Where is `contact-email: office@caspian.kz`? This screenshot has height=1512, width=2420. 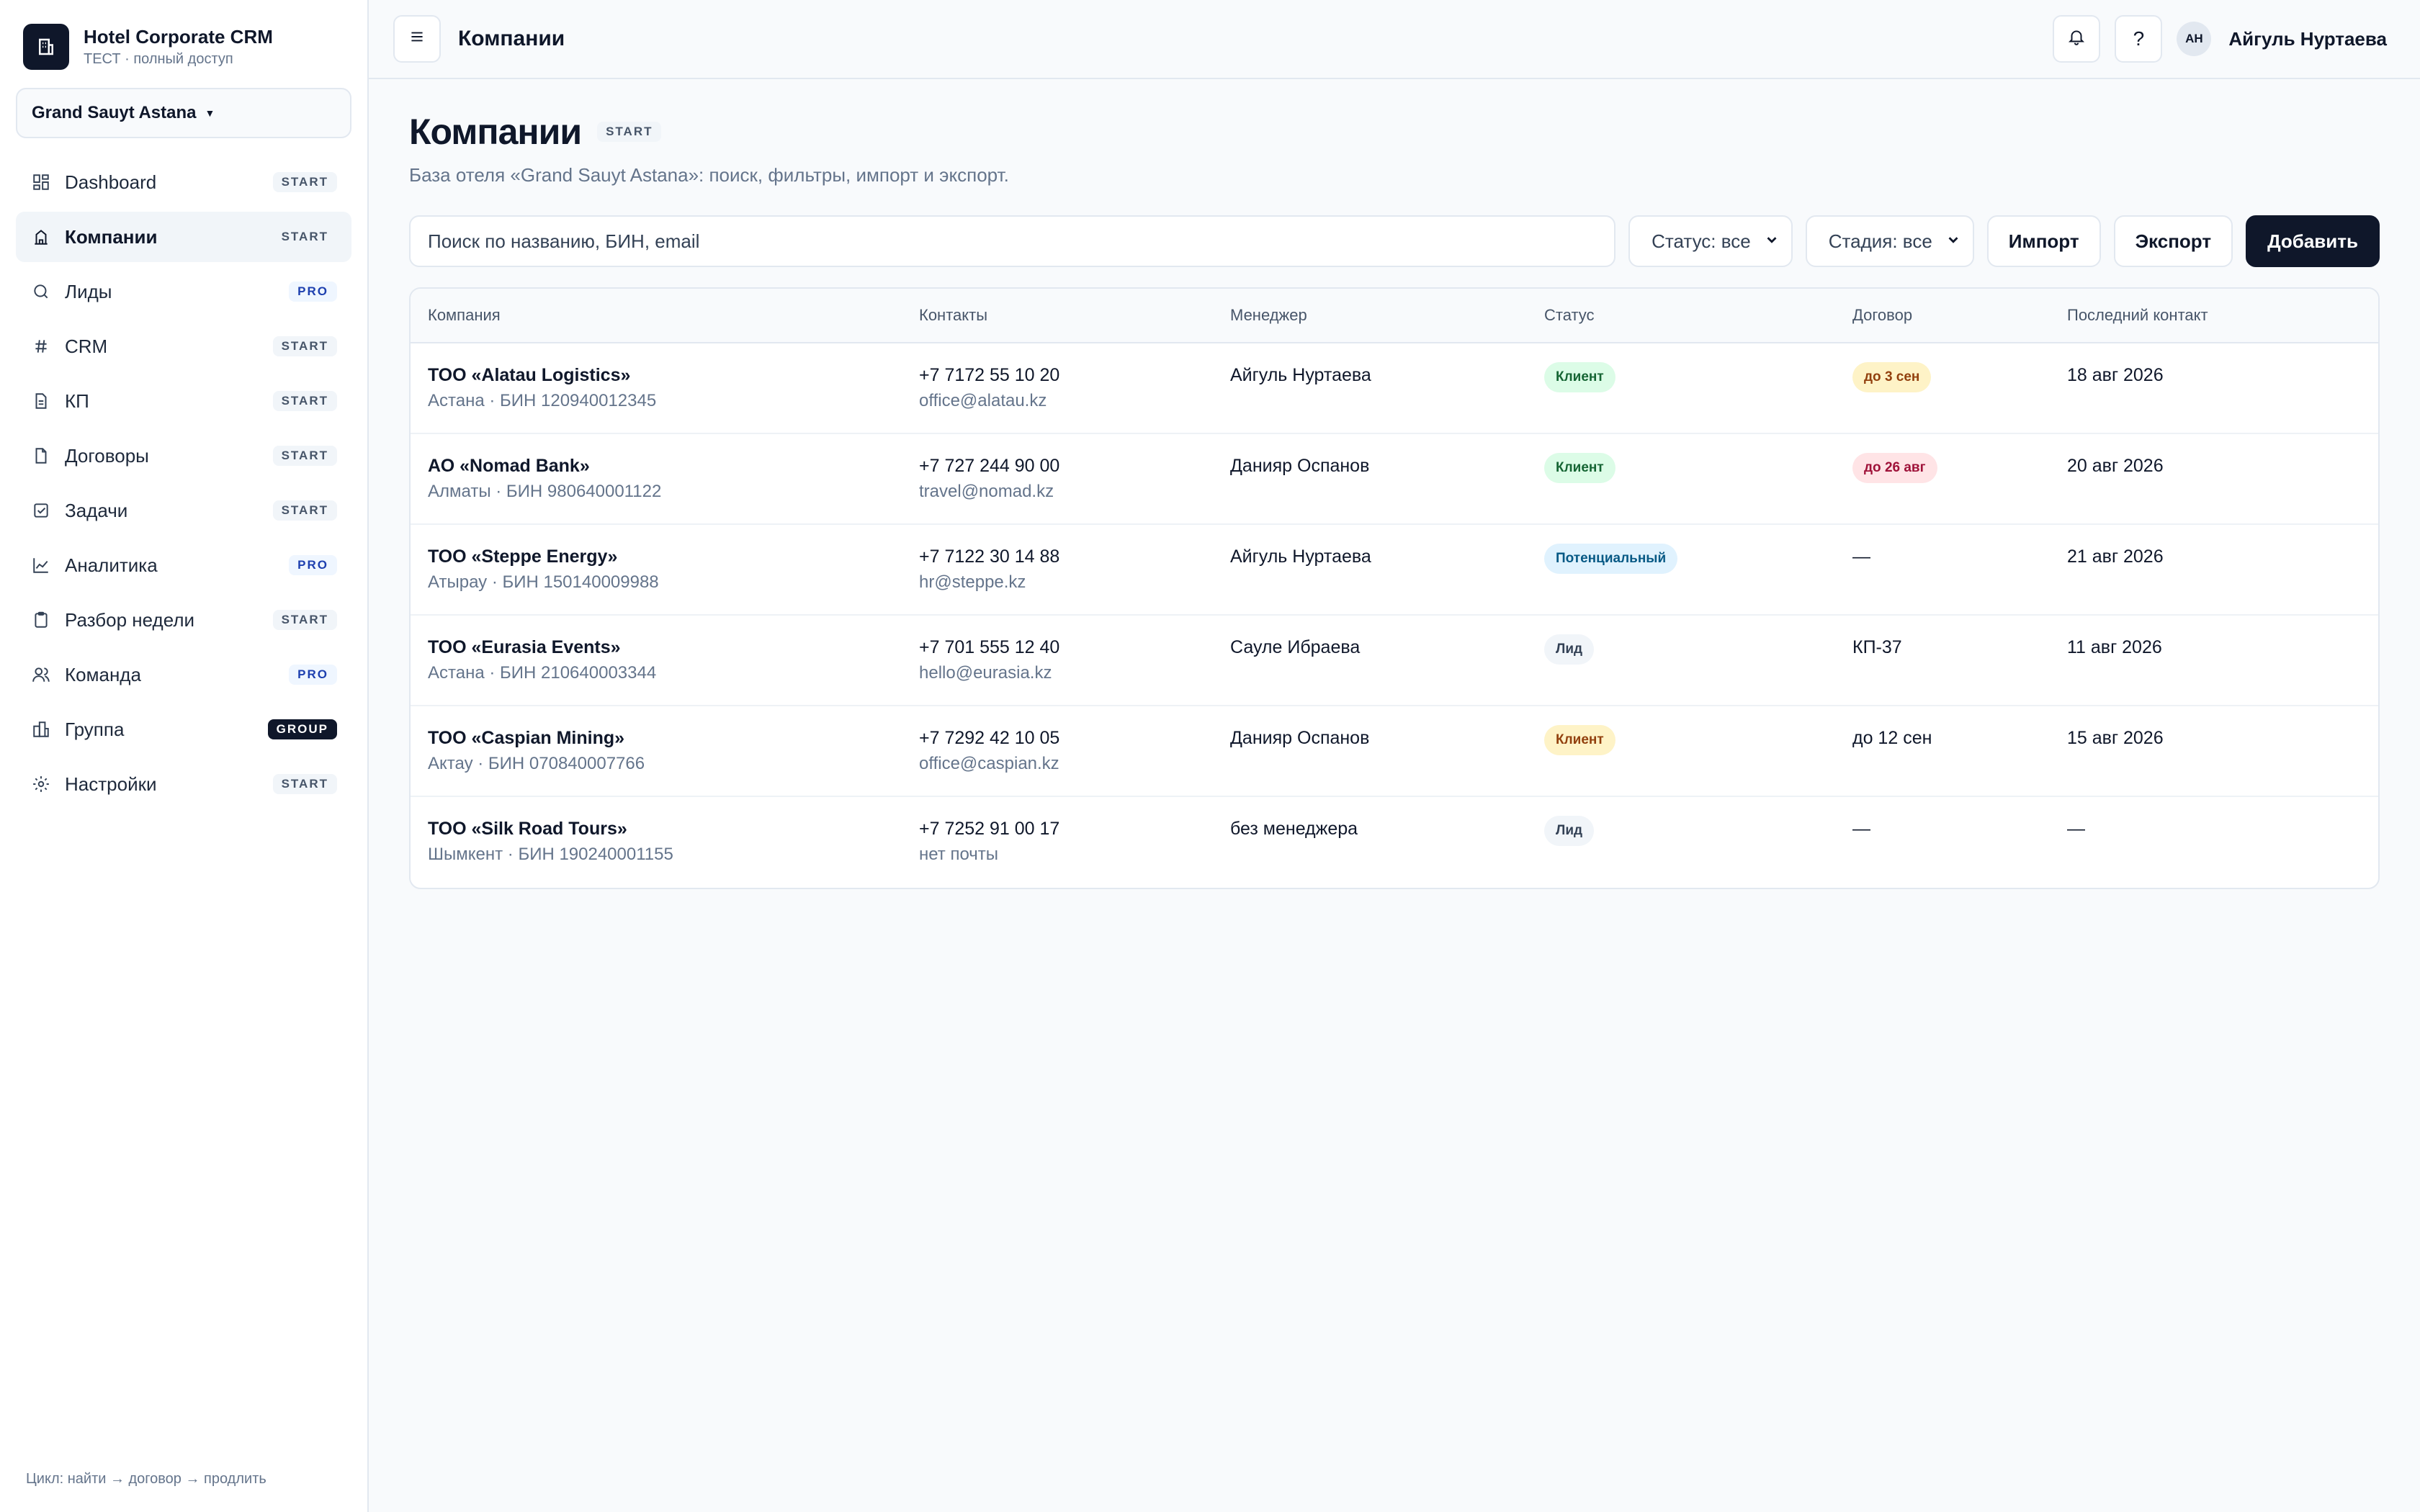
contact-email: office@caspian.kz is located at coordinates (989, 763).